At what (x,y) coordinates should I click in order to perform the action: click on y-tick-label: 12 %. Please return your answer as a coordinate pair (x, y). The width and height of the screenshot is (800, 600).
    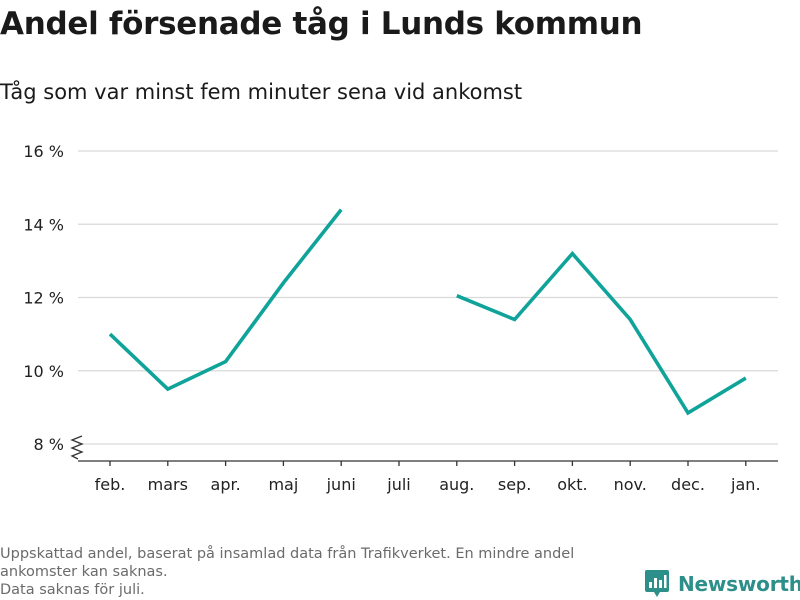
    Looking at the image, I should click on (43, 298).